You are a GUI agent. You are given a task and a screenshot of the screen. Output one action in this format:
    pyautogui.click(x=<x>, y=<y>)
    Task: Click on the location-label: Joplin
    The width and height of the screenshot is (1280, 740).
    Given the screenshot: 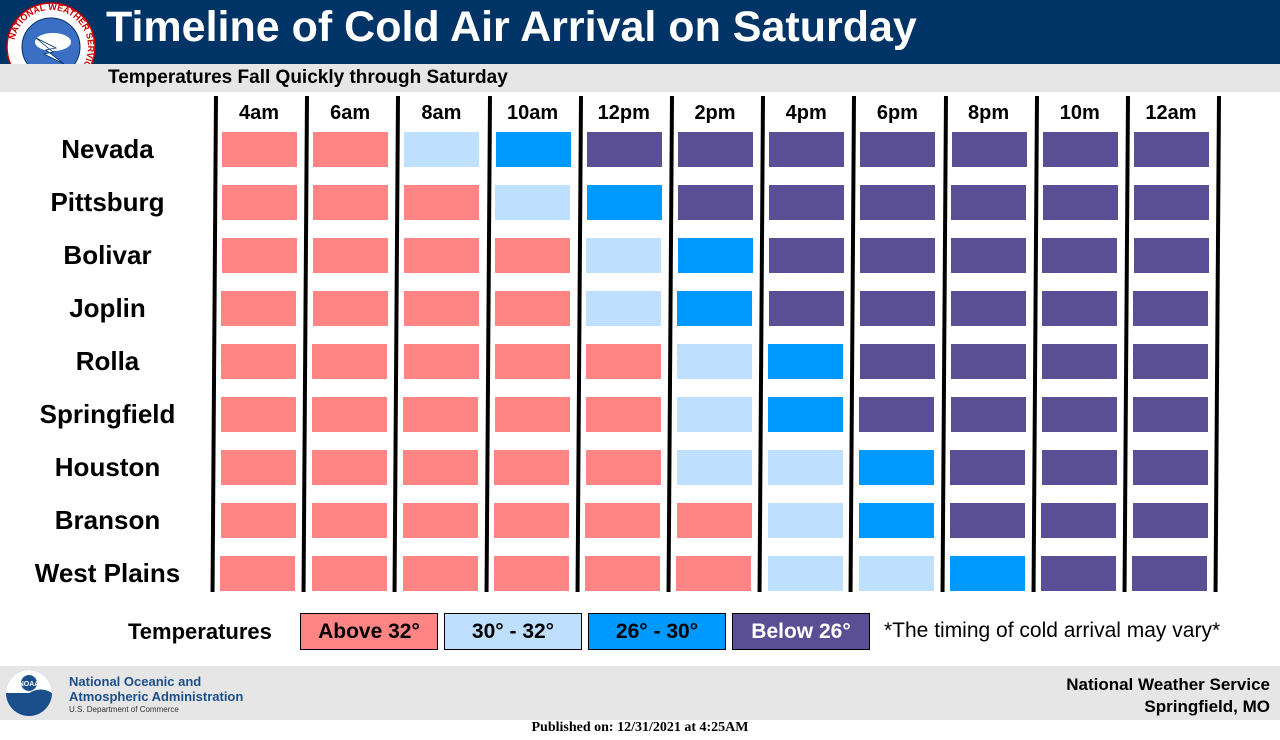 What is the action you would take?
    pyautogui.click(x=107, y=308)
    